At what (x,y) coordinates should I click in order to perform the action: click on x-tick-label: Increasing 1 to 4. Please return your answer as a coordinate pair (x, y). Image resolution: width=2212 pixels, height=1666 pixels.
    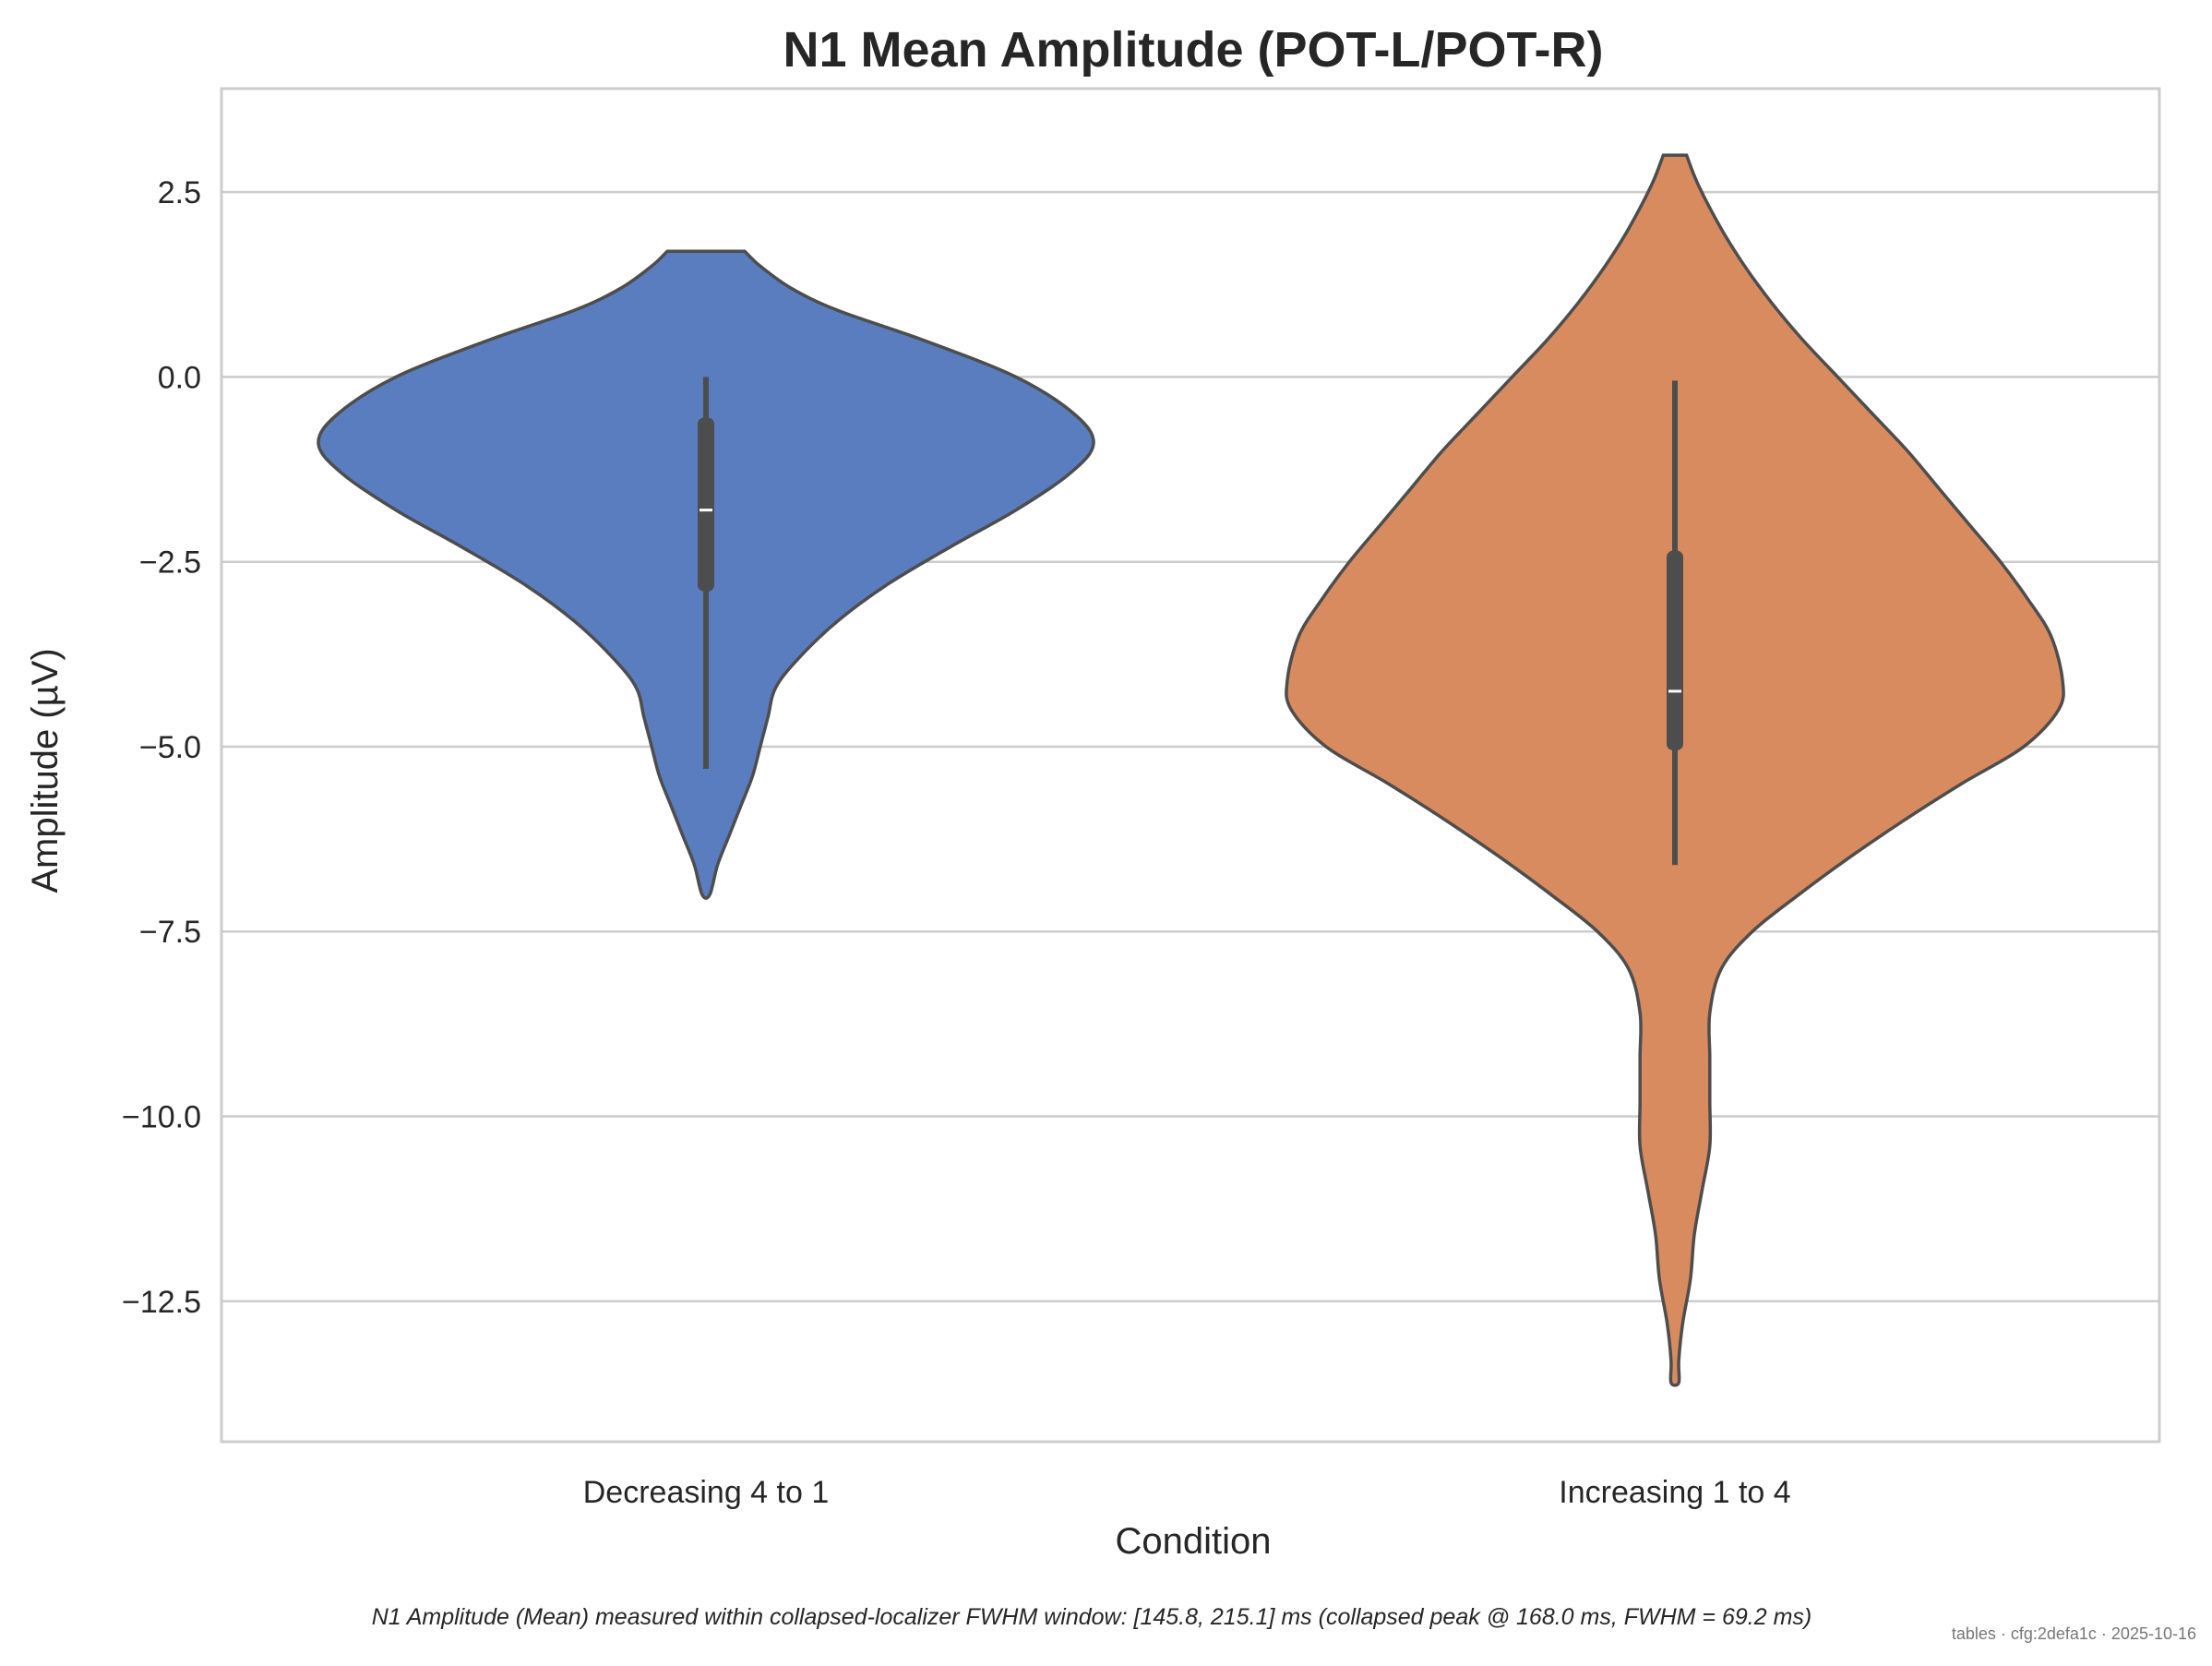
    Looking at the image, I should click on (1674, 1492).